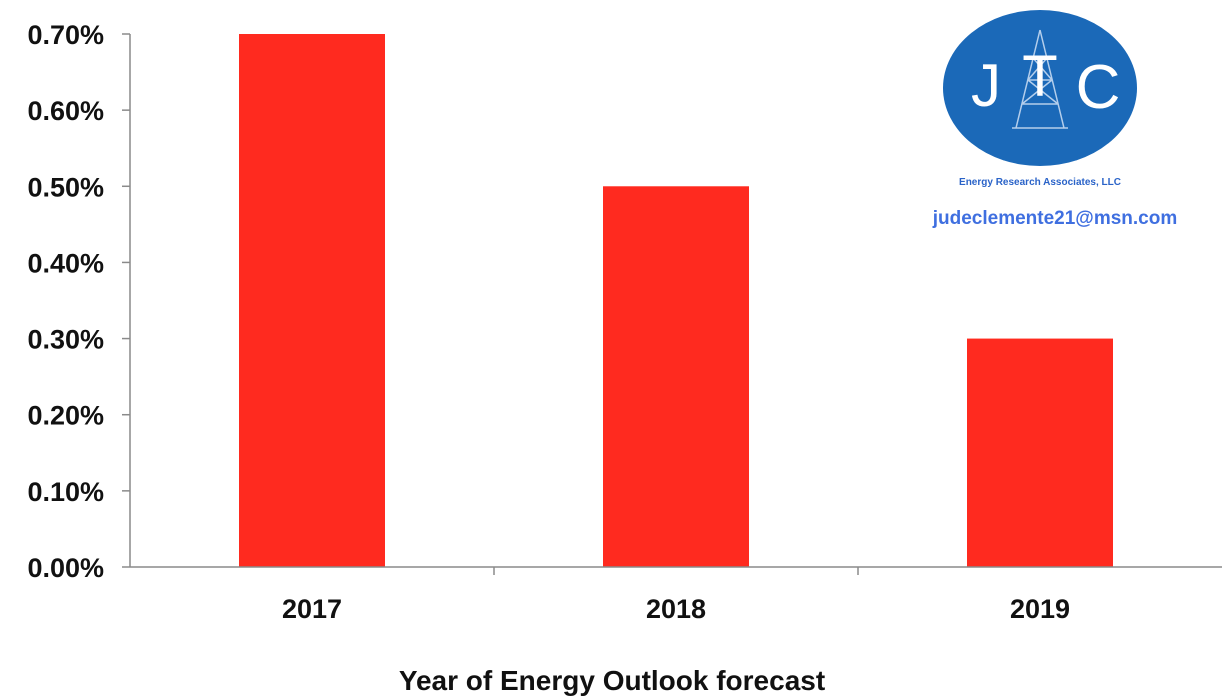 The height and width of the screenshot is (697, 1224). Describe the element at coordinates (676, 377) in the screenshot. I see `bar-2018` at that location.